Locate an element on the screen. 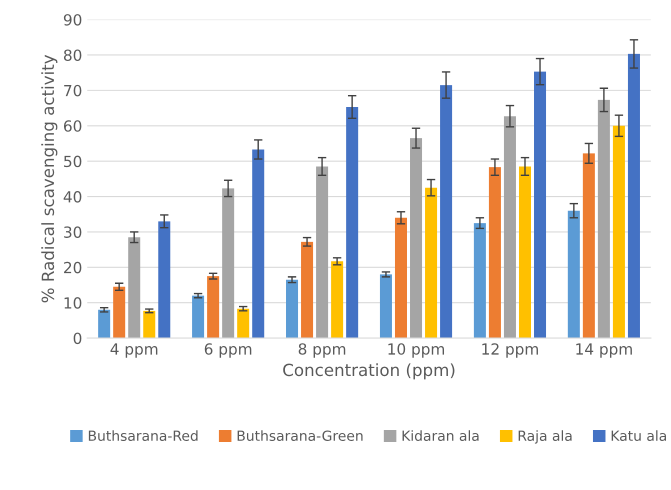 The width and height of the screenshot is (671, 490). y-tick-label: 0 is located at coordinates (78, 338).